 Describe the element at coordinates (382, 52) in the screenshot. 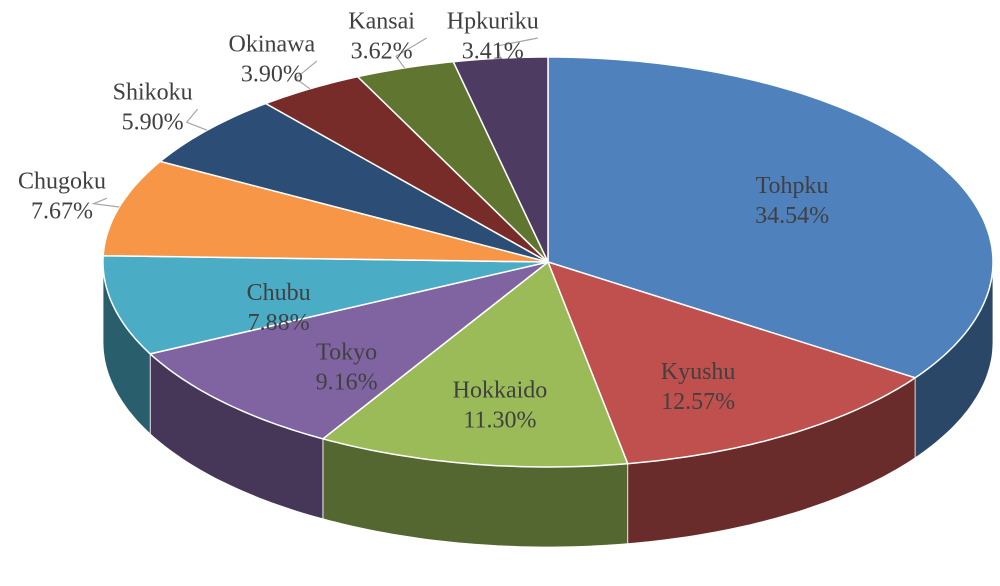

I see `data-label-value: 3.62%` at that location.